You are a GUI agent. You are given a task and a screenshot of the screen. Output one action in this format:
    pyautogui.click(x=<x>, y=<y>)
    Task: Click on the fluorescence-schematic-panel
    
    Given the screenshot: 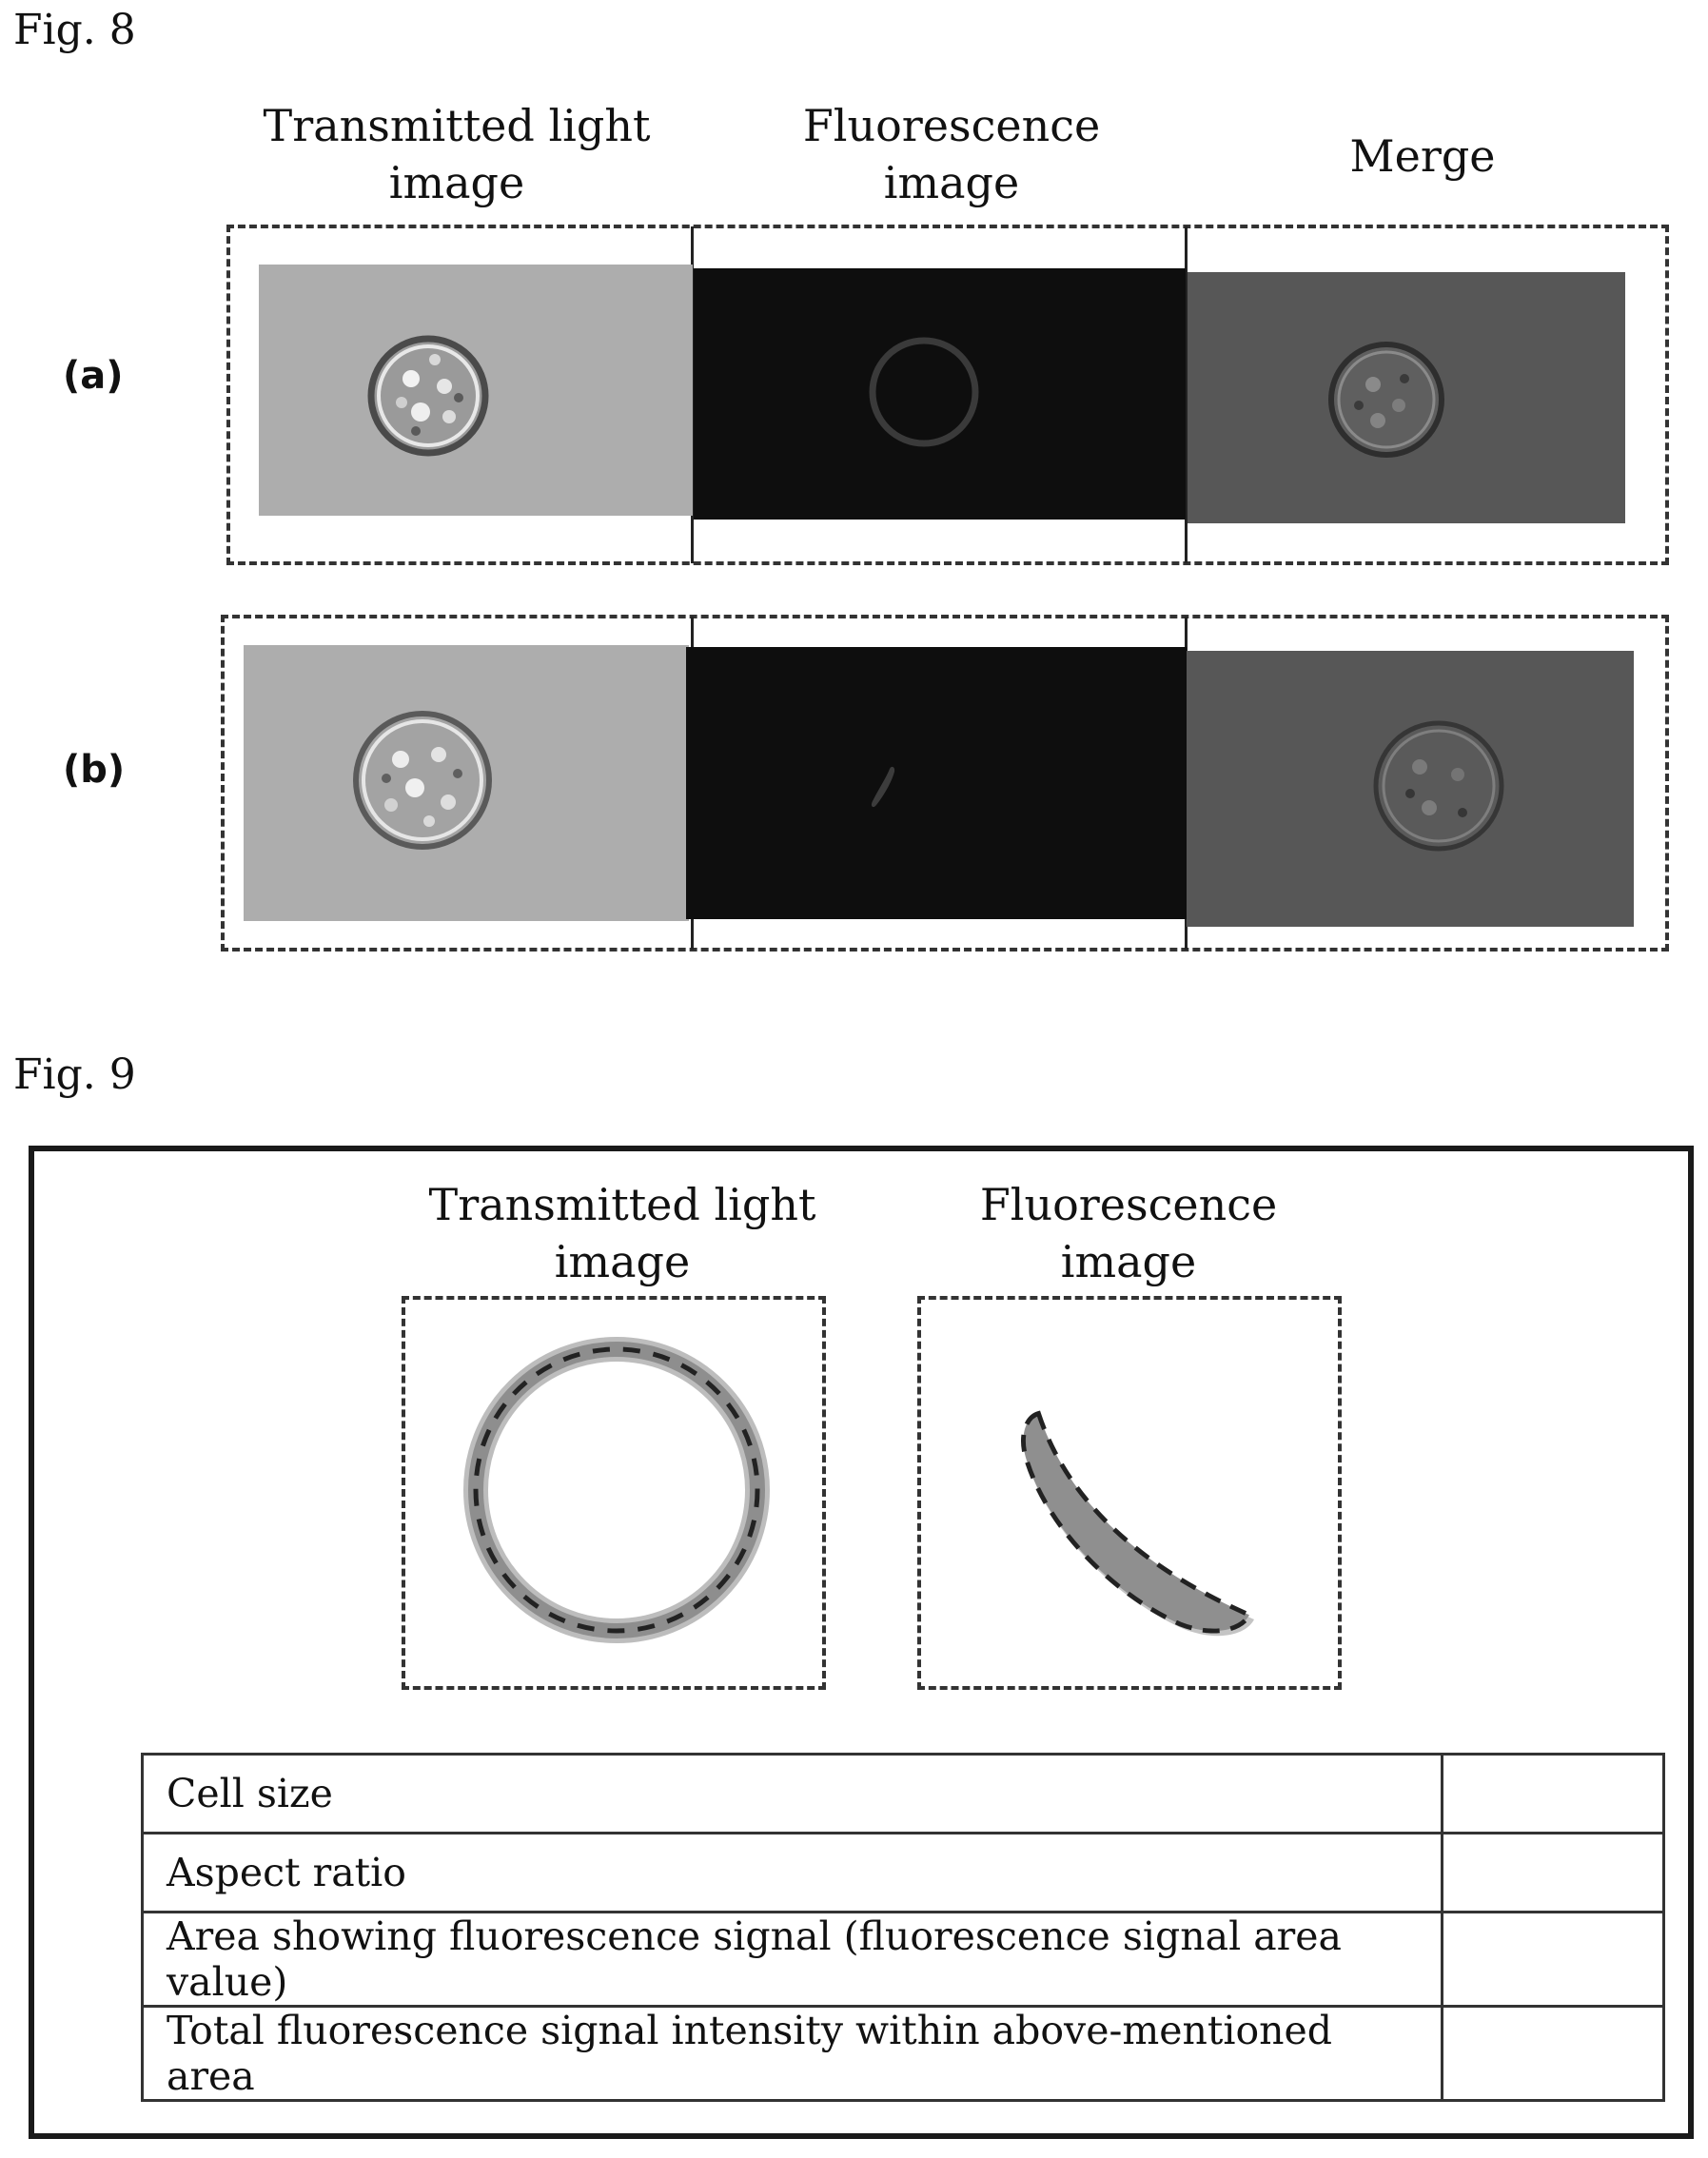 What is the action you would take?
    pyautogui.click(x=1129, y=1493)
    